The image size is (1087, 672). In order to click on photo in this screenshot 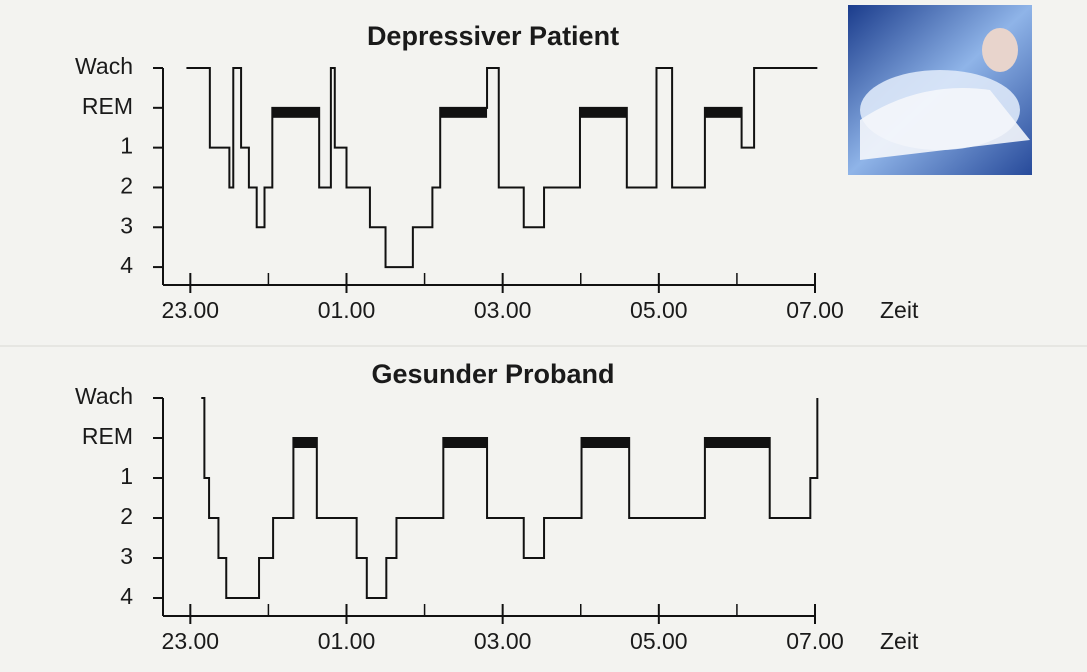, I will do `click(940, 90)`.